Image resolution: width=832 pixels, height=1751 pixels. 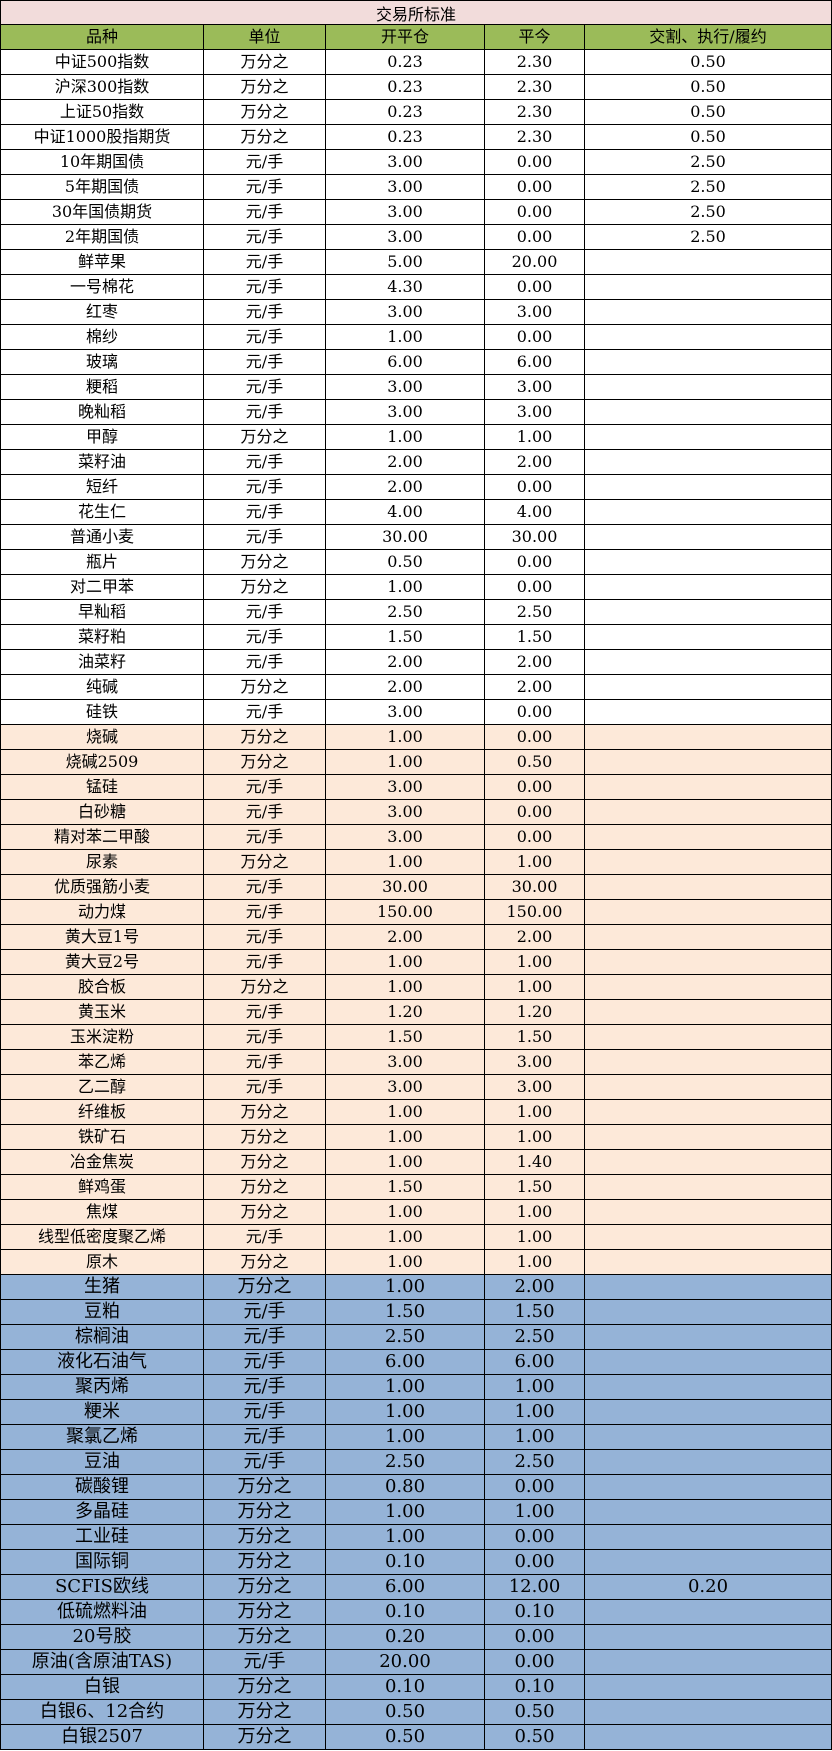 What do you see at coordinates (102, 212) in the screenshot?
I see `variety-cell: 30年国债期货` at bounding box center [102, 212].